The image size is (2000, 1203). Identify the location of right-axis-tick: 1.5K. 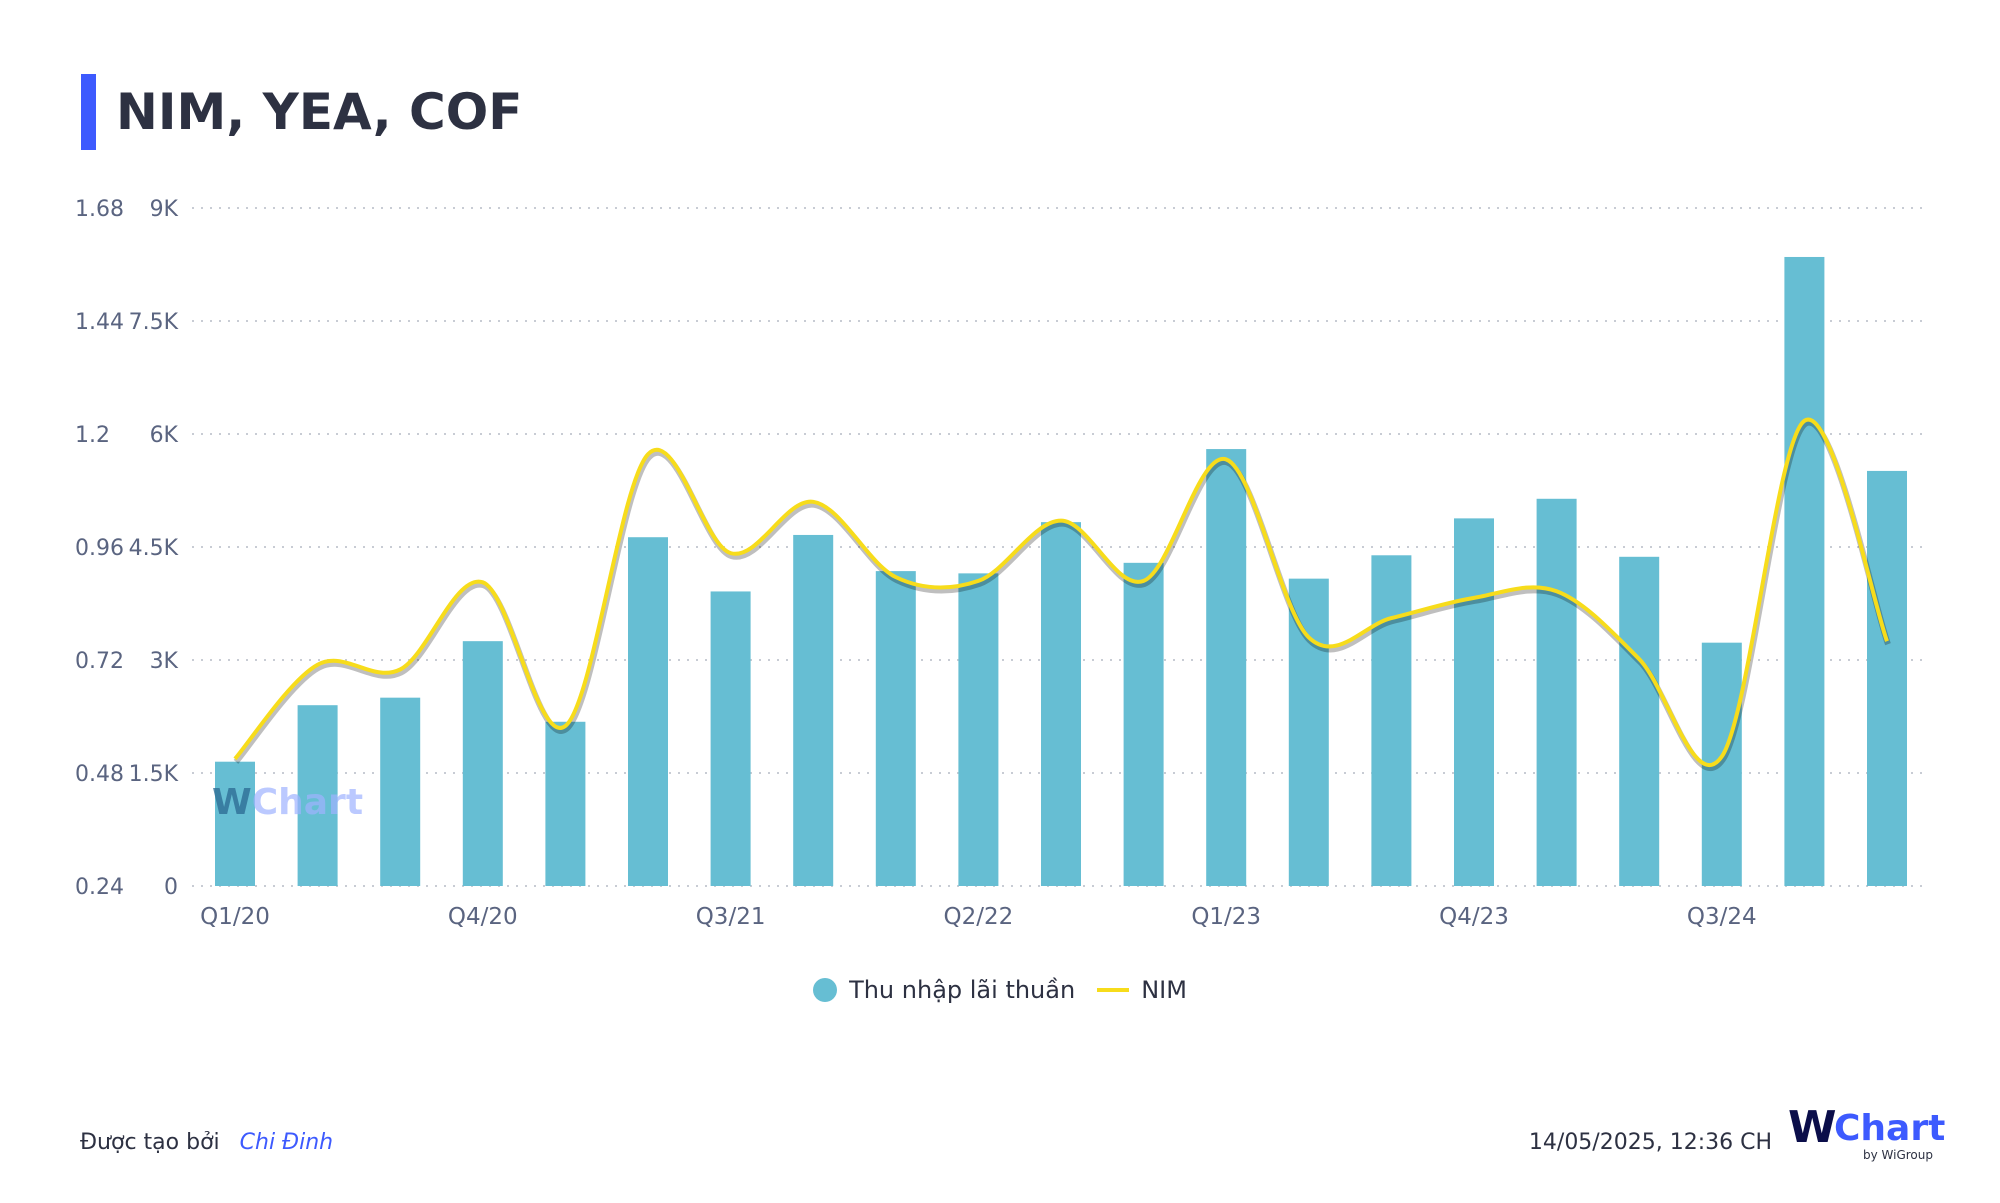
(154, 774).